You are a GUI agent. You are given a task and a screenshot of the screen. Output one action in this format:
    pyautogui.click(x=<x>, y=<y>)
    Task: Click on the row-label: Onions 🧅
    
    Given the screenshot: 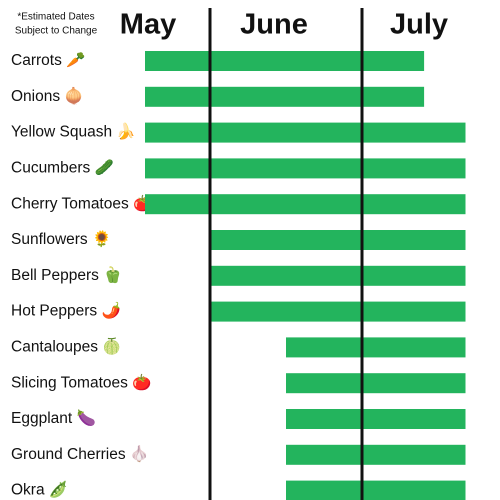 What is the action you would take?
    pyautogui.click(x=47, y=95)
    